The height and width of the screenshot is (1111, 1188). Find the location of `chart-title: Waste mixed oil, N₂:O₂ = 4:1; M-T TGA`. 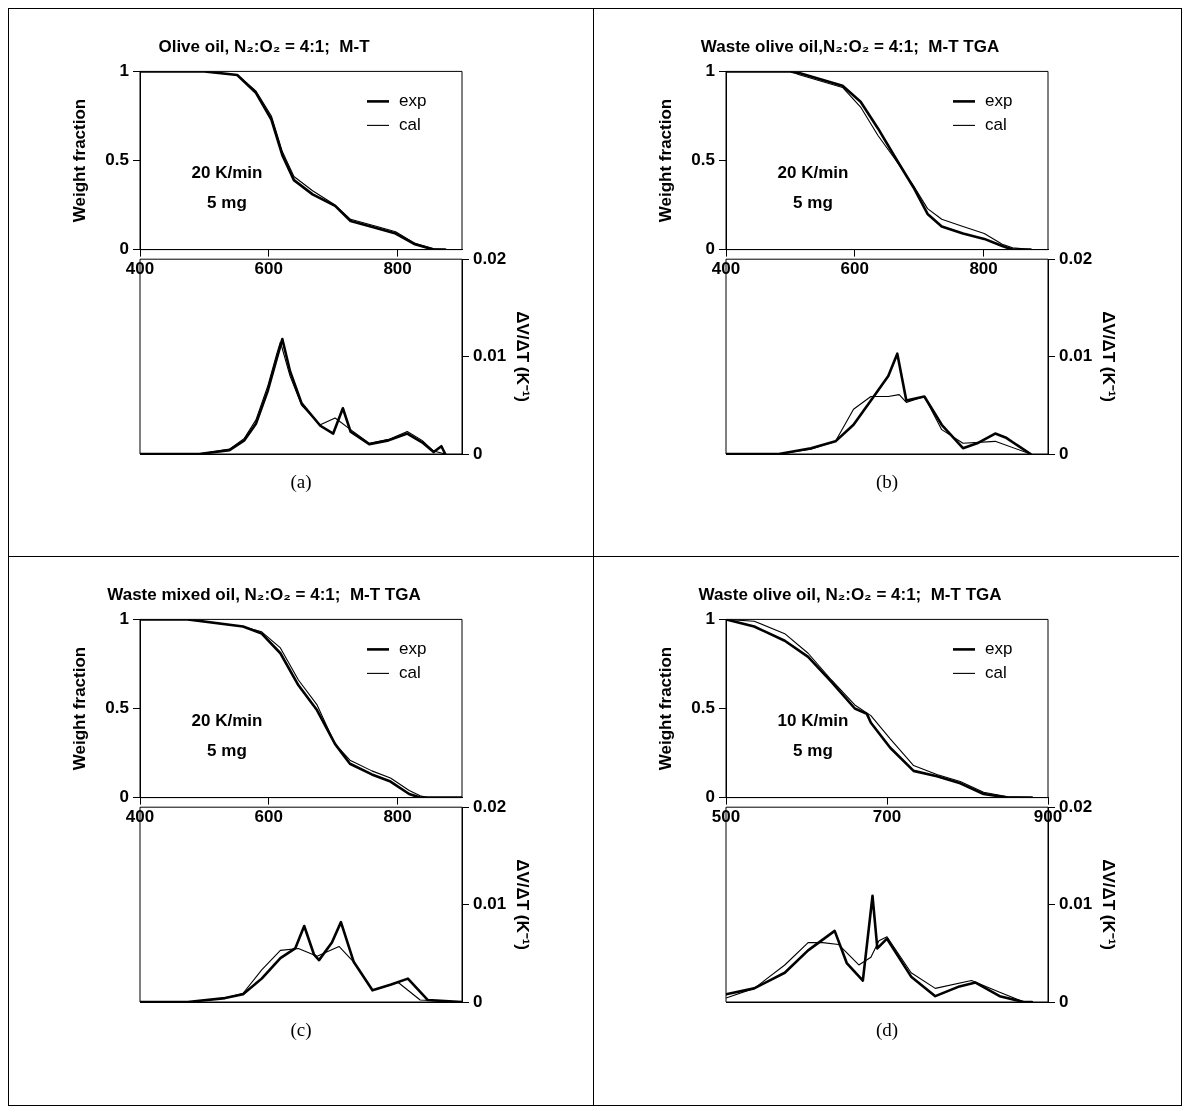

chart-title: Waste mixed oil, N₂:O₂ = 4:1; M-T TGA is located at coordinates (264, 594).